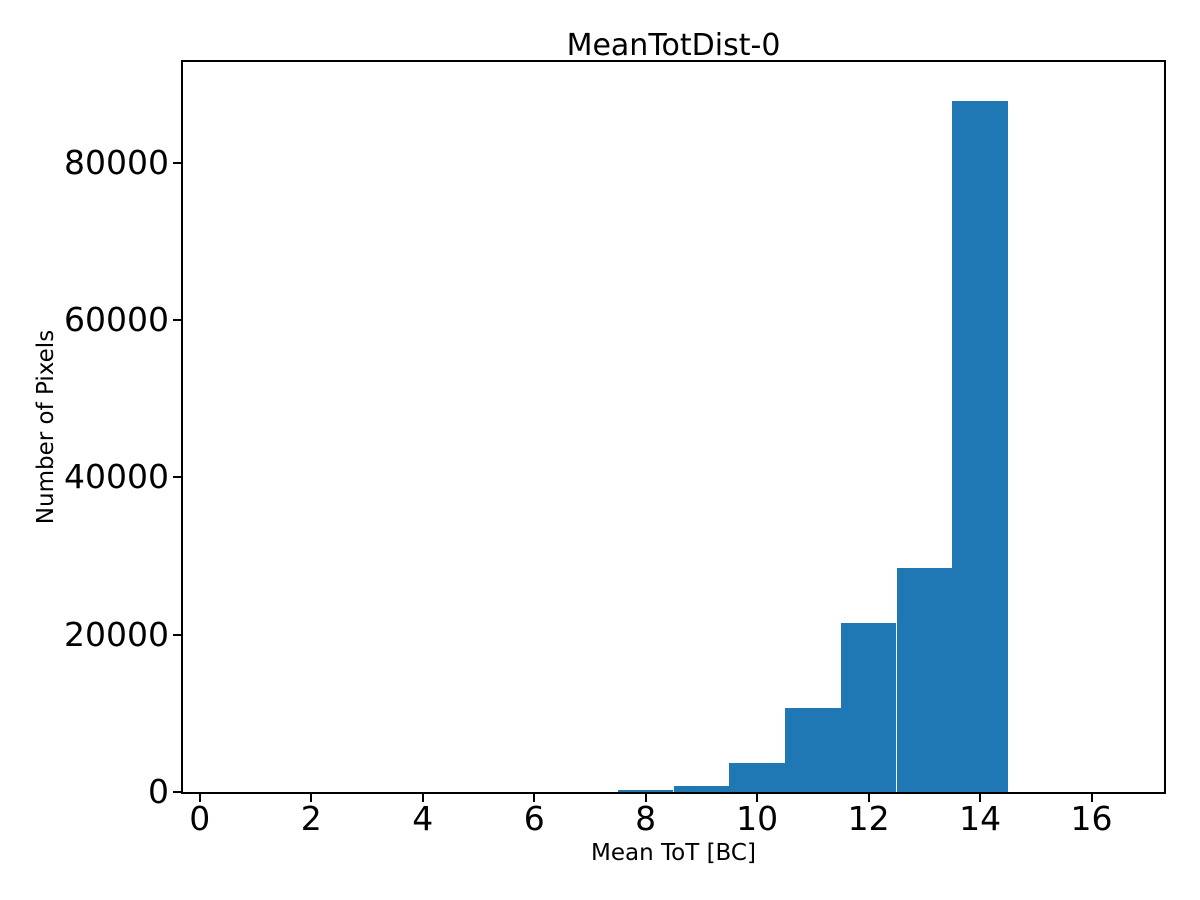  I want to click on x-tick-label: 4, so click(423, 818).